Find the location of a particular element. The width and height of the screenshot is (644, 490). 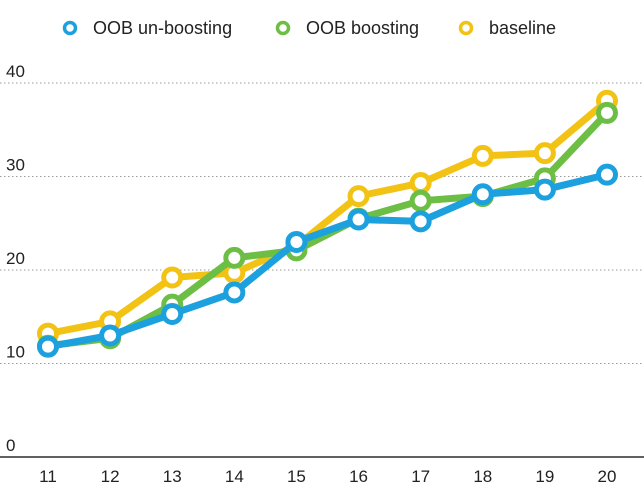

x-tick-label-17: 17 is located at coordinates (420, 476).